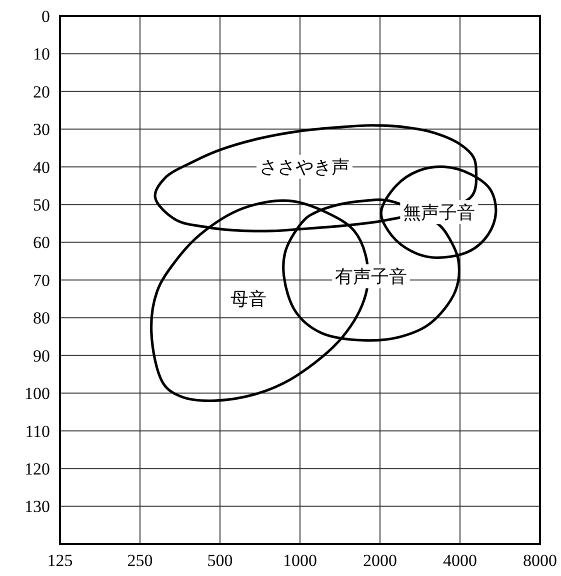 The image size is (561, 576). I want to click on x-tick-label: 250, so click(140, 560).